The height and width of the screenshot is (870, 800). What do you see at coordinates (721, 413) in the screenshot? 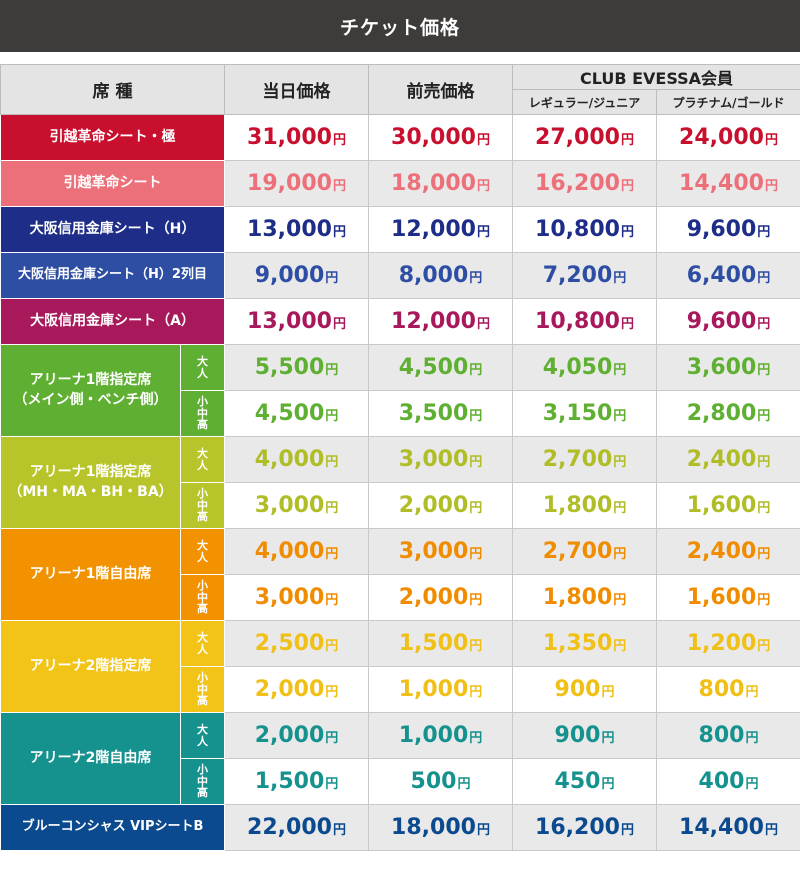
I see `price-value: 2,800` at bounding box center [721, 413].